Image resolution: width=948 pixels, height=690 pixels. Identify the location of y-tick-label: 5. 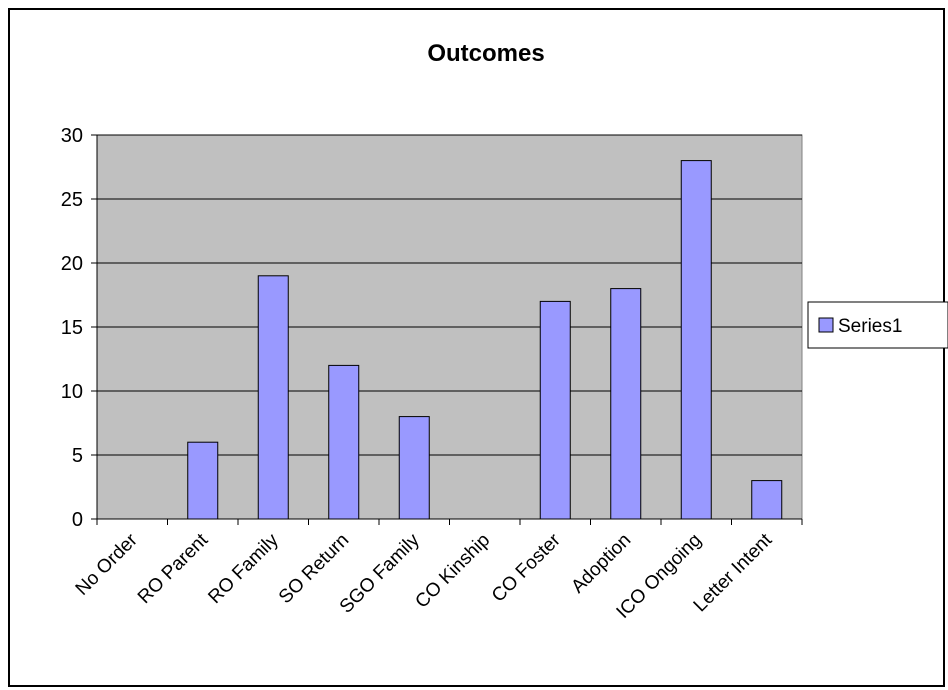
(77, 456).